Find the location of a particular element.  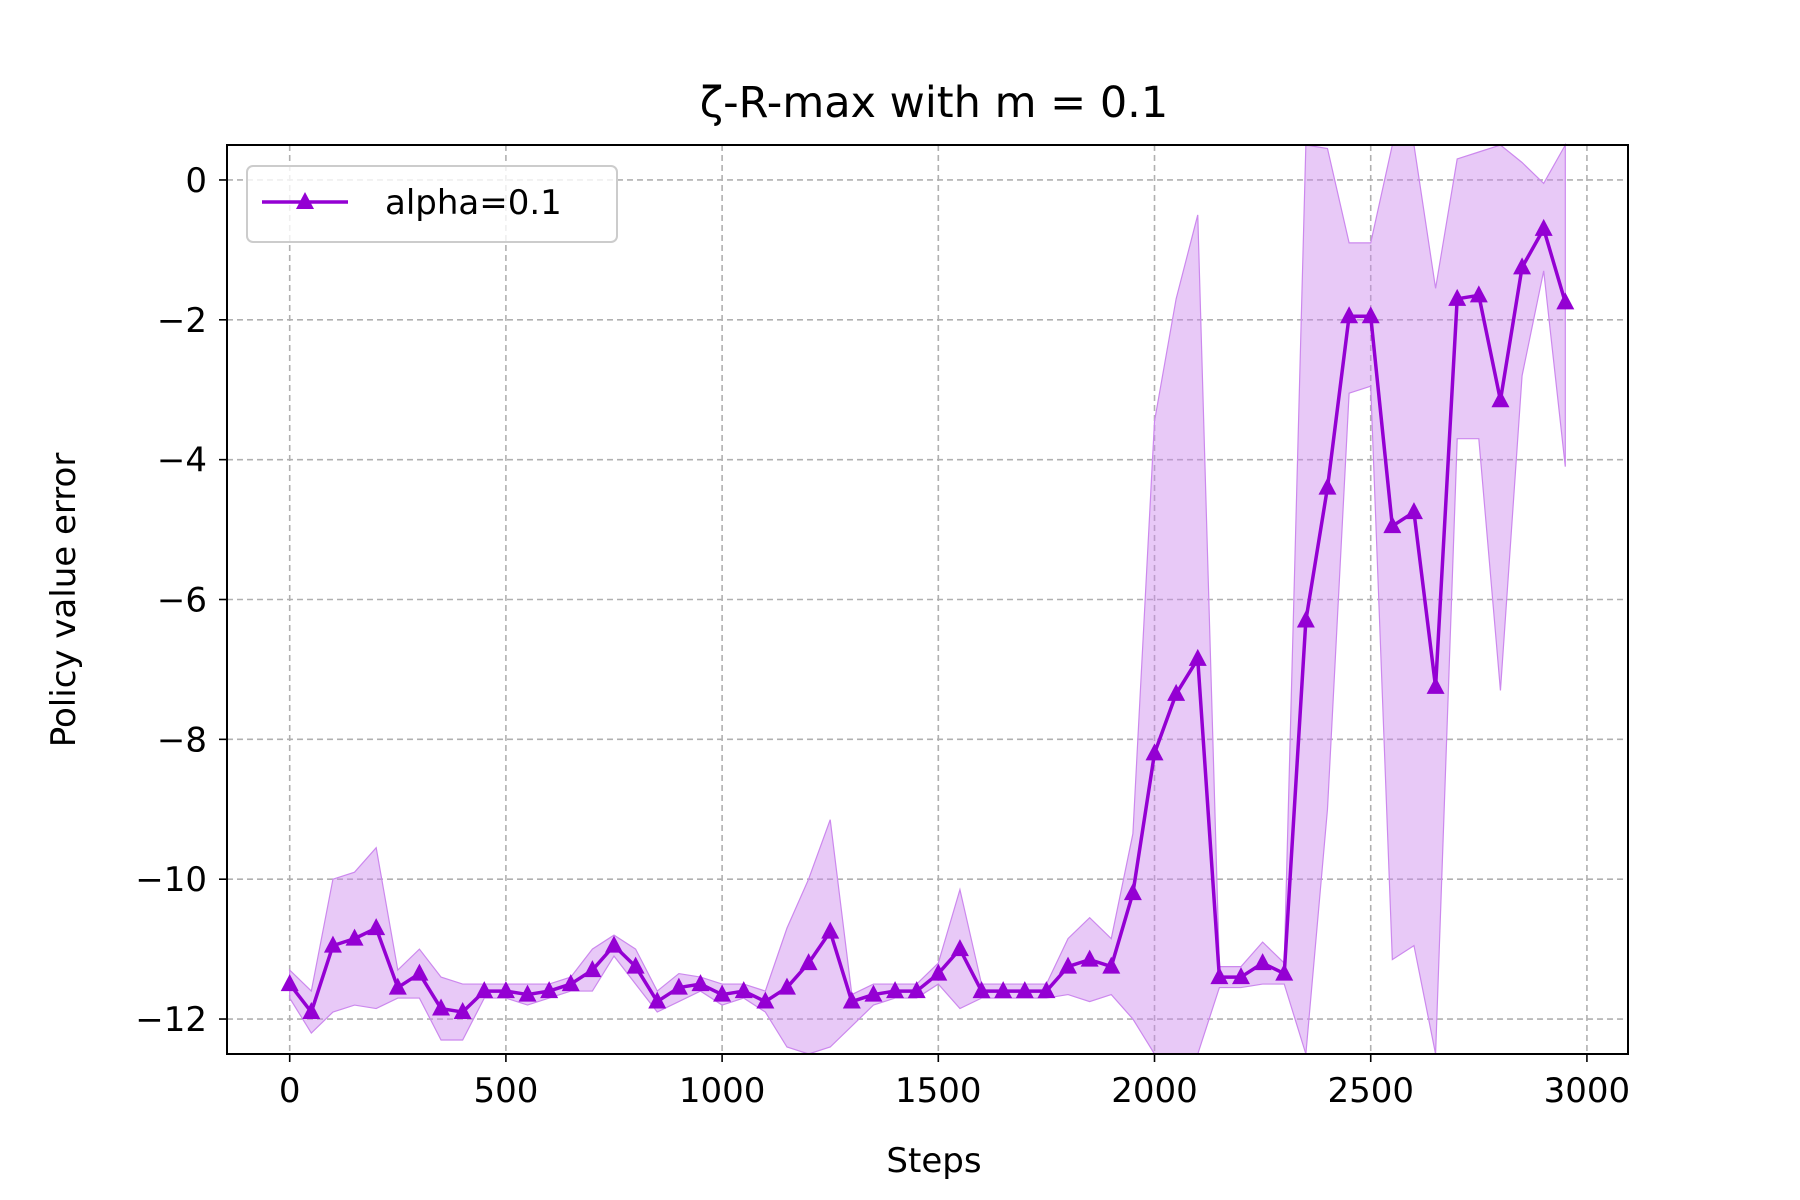

y-tick-label: 0 is located at coordinates (196, 181).